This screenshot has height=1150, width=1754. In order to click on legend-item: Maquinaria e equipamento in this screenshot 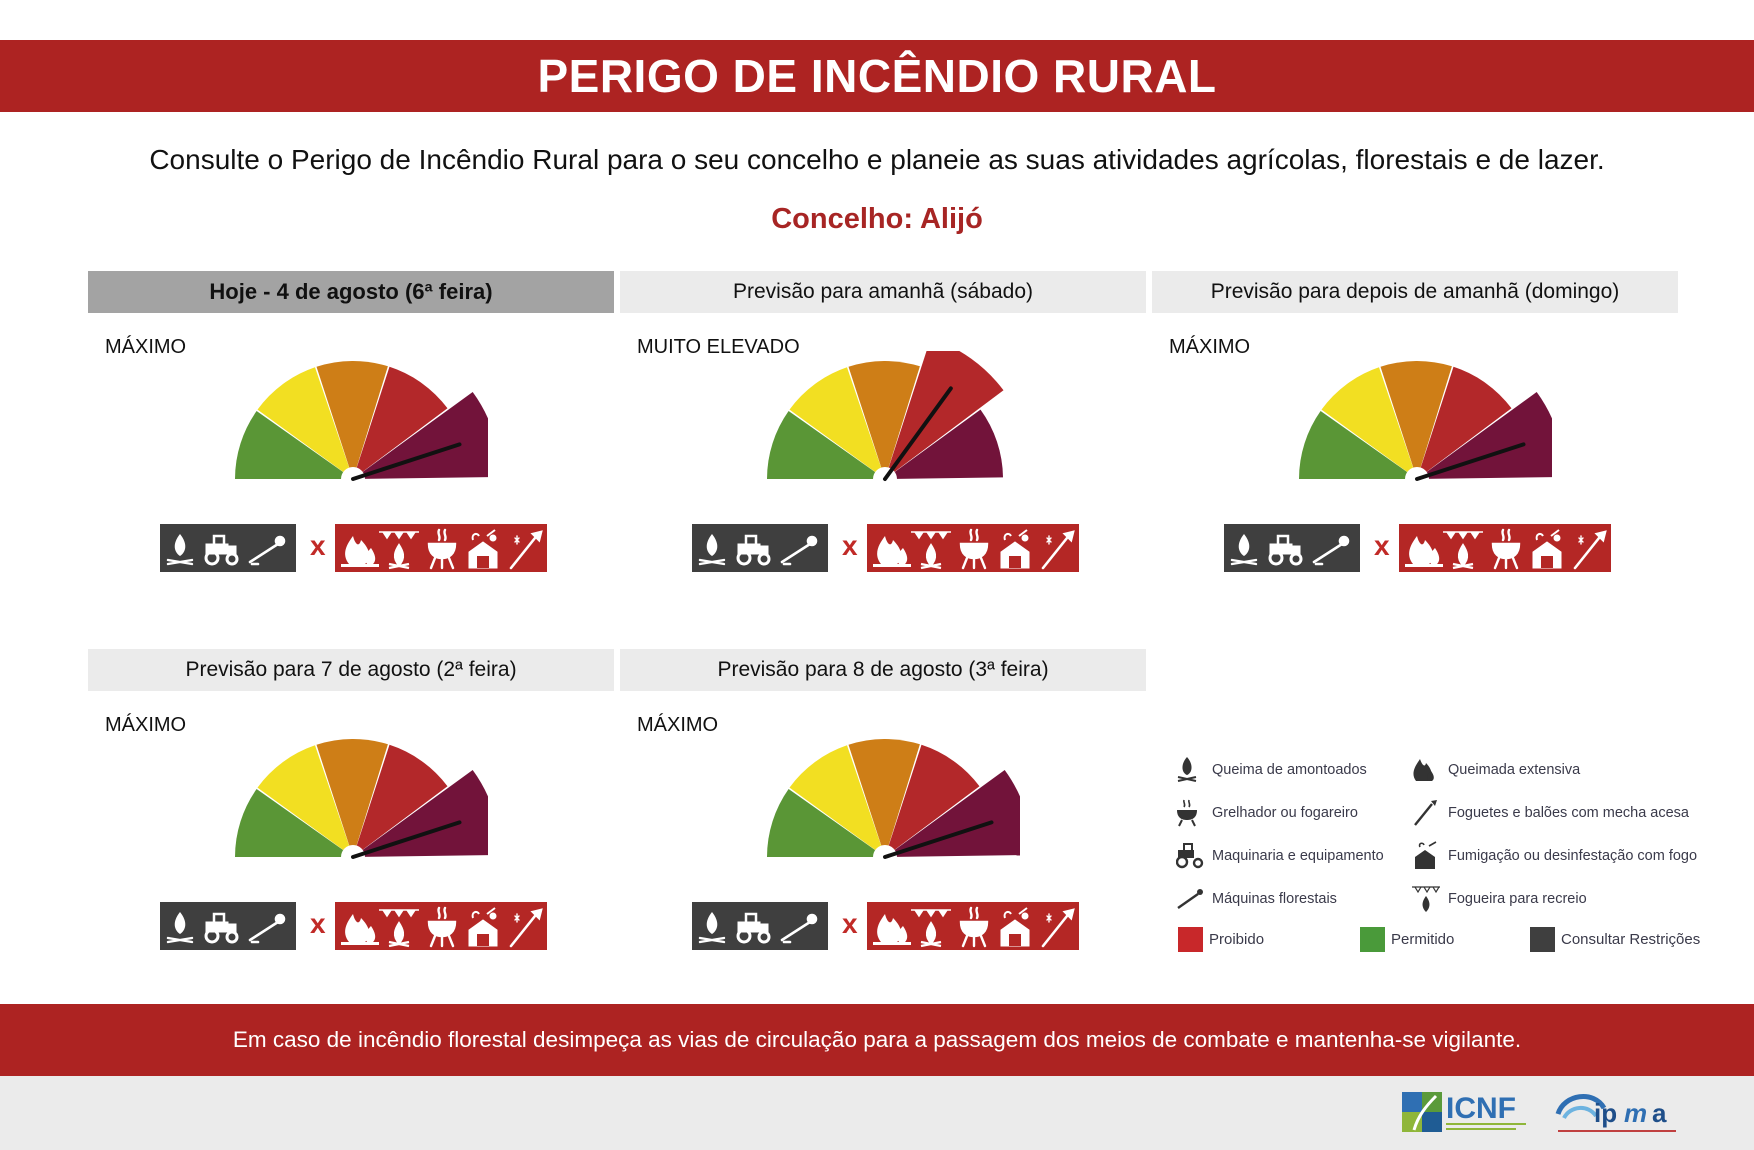, I will do `click(1280, 856)`.